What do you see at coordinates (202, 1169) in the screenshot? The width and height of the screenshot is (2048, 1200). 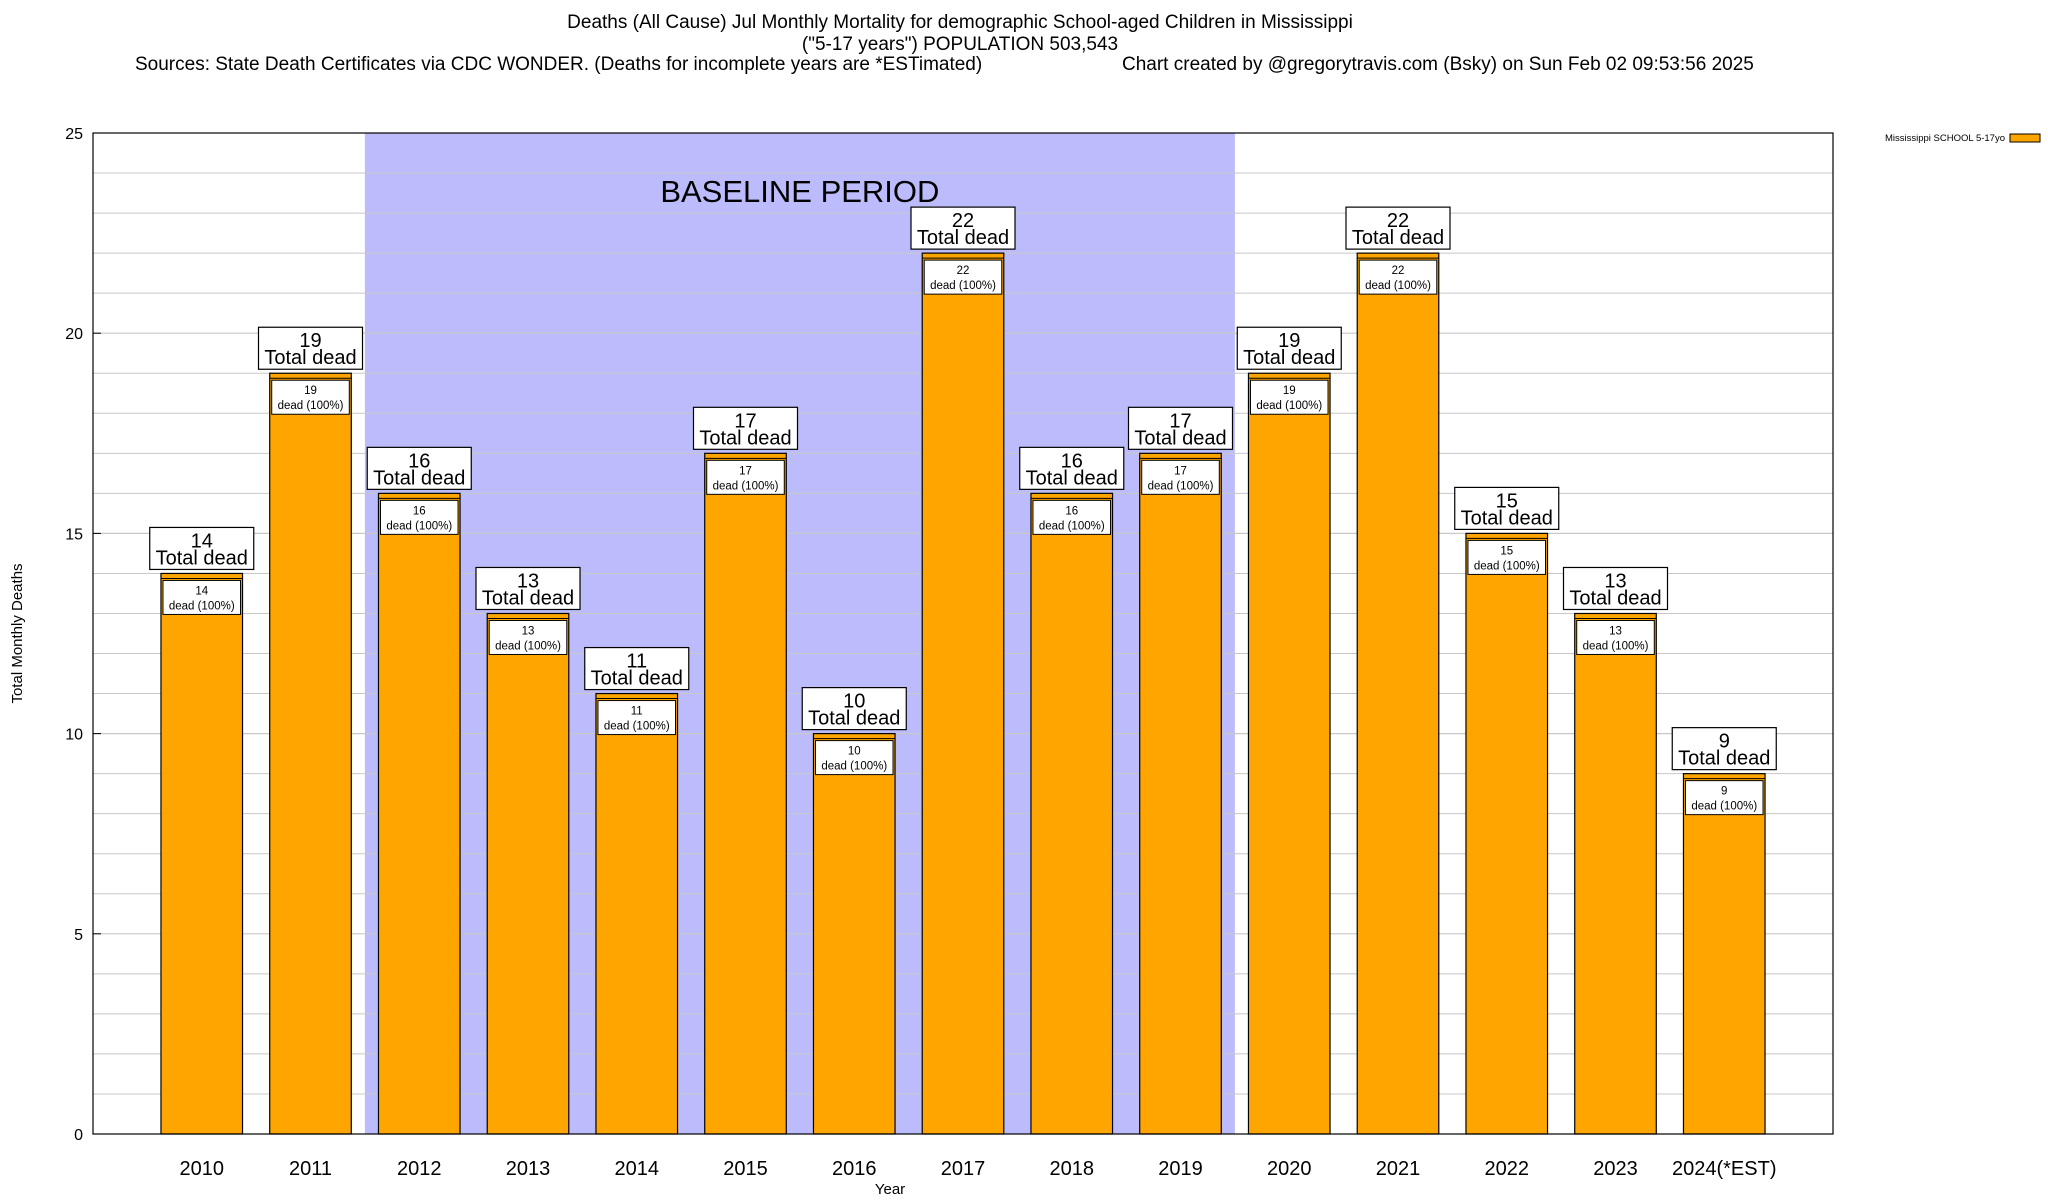 I see `x-tick-label: 2010` at bounding box center [202, 1169].